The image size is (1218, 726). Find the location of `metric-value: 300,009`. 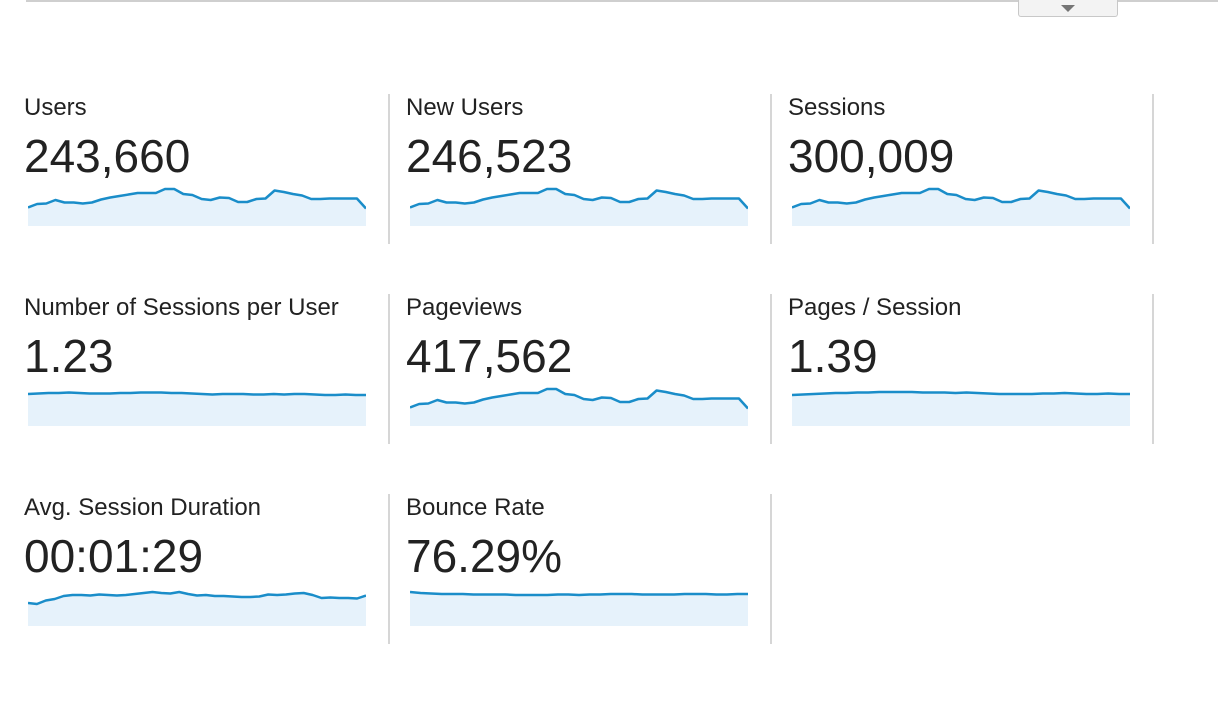

metric-value: 300,009 is located at coordinates (871, 156).